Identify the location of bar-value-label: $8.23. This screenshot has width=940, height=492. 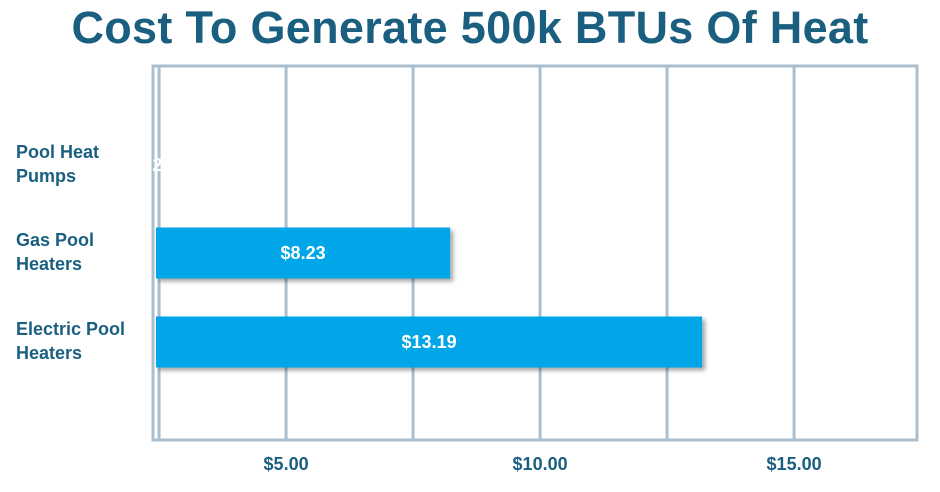
(303, 253).